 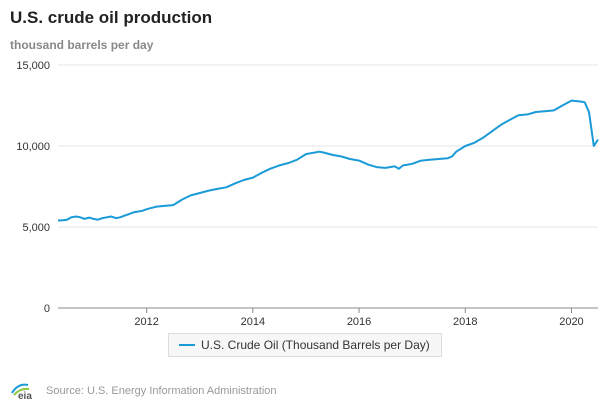 I want to click on y-tick-label: 15,000, so click(x=33, y=66).